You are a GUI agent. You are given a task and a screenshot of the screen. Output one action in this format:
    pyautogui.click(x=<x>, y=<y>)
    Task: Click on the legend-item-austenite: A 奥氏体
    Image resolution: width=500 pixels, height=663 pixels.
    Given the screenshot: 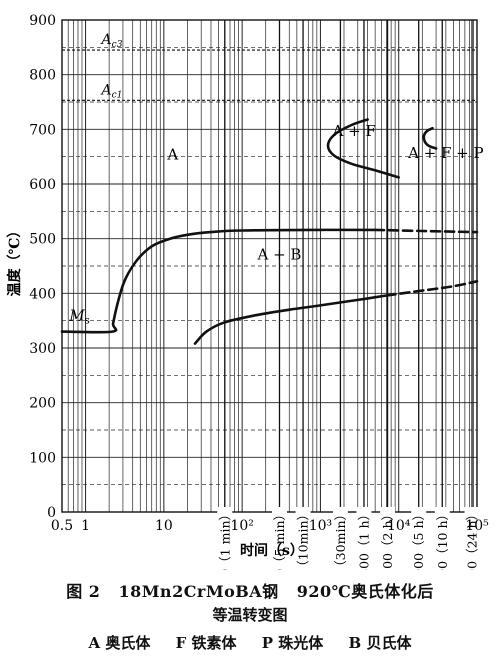 What is the action you would take?
    pyautogui.click(x=120, y=643)
    